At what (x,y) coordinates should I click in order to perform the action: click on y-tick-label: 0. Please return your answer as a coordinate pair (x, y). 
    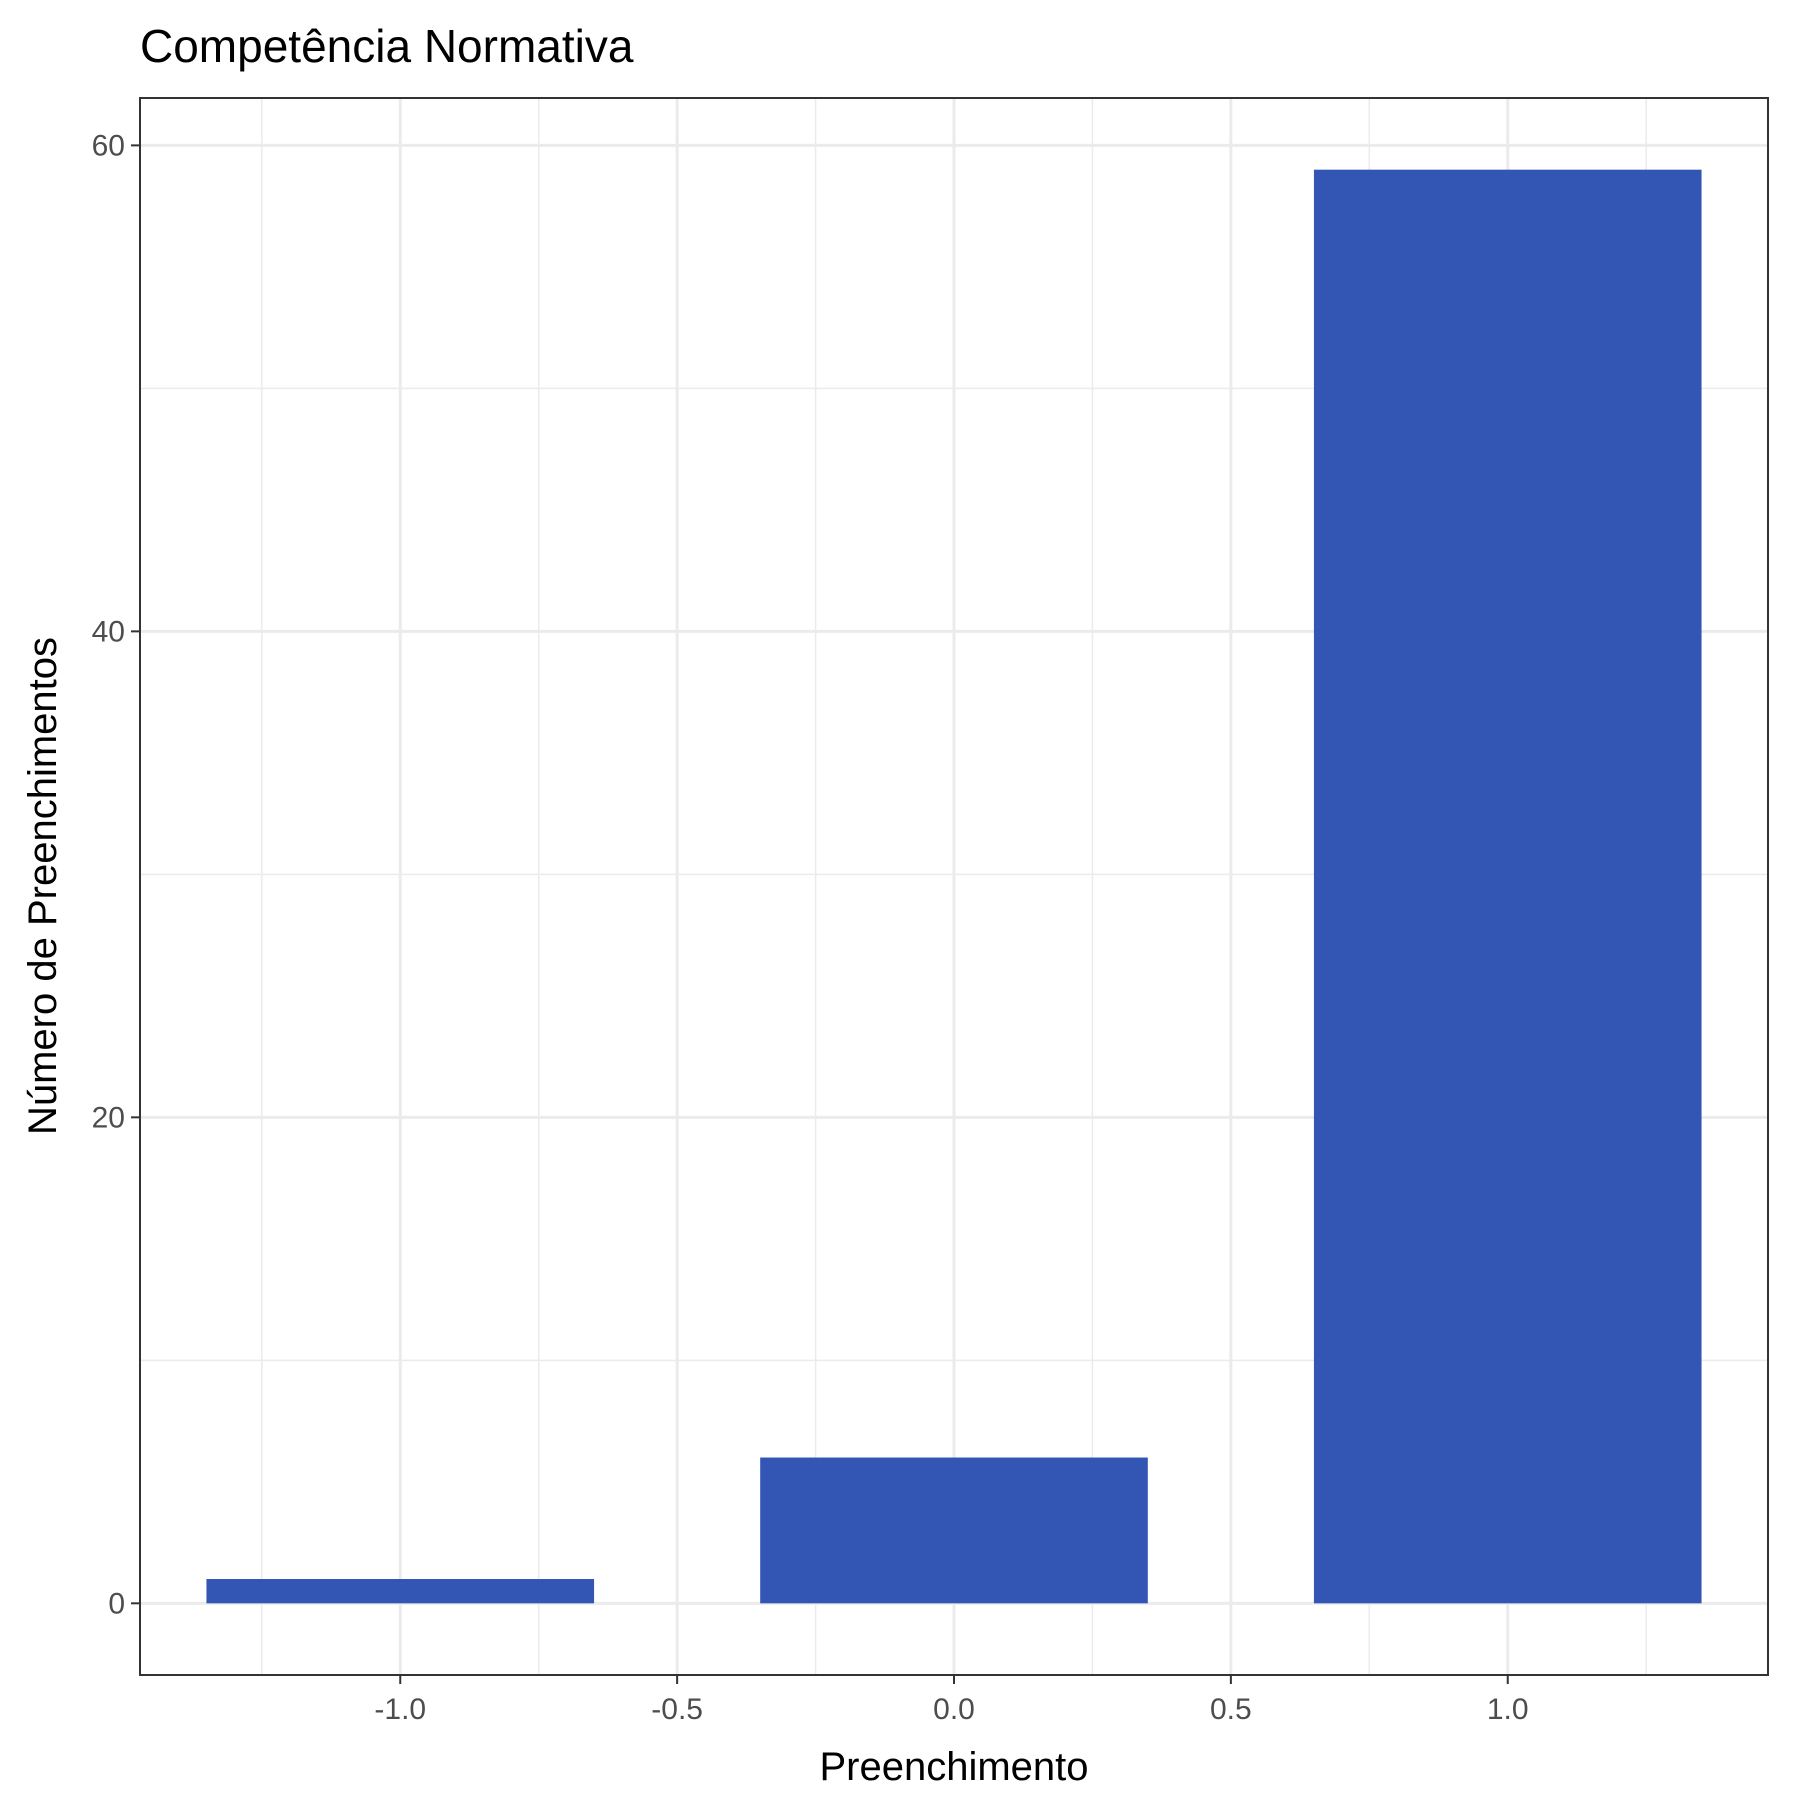
    Looking at the image, I should click on (116, 1603).